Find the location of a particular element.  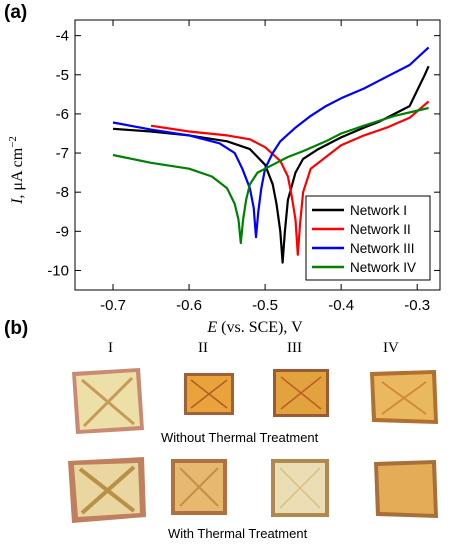

sample-photo-iii-with is located at coordinates (300, 488).